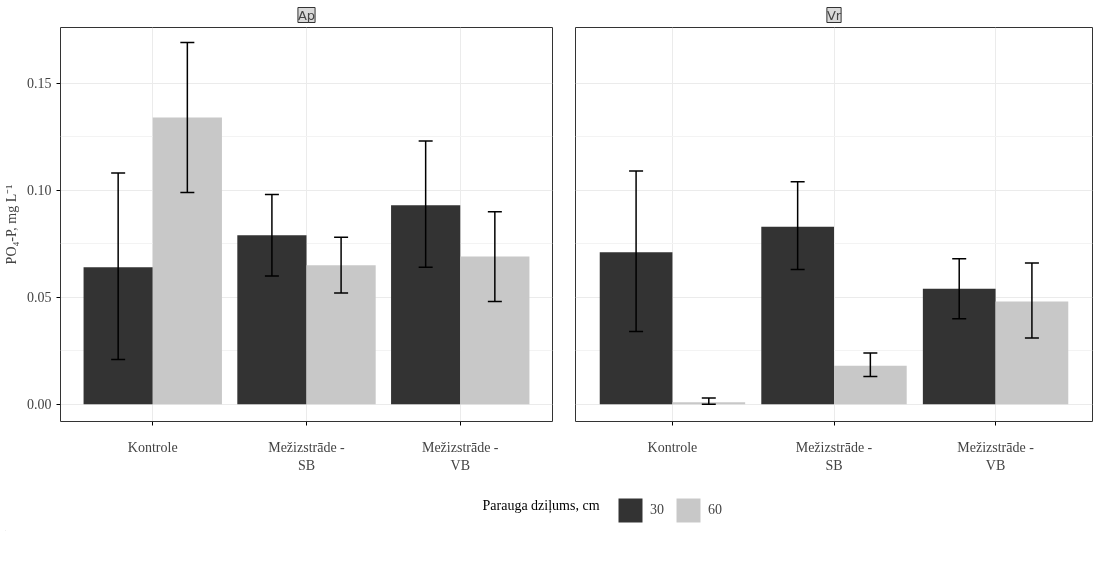  What do you see at coordinates (834, 15) in the screenshot?
I see `chart-title: Vr` at bounding box center [834, 15].